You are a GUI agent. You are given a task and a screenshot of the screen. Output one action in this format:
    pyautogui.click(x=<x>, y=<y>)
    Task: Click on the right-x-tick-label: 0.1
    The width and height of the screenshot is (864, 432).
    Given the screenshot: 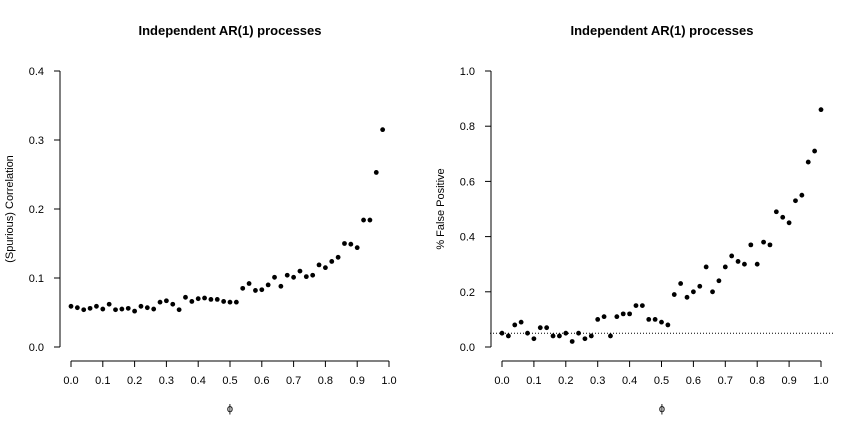 What is the action you would take?
    pyautogui.click(x=533, y=381)
    